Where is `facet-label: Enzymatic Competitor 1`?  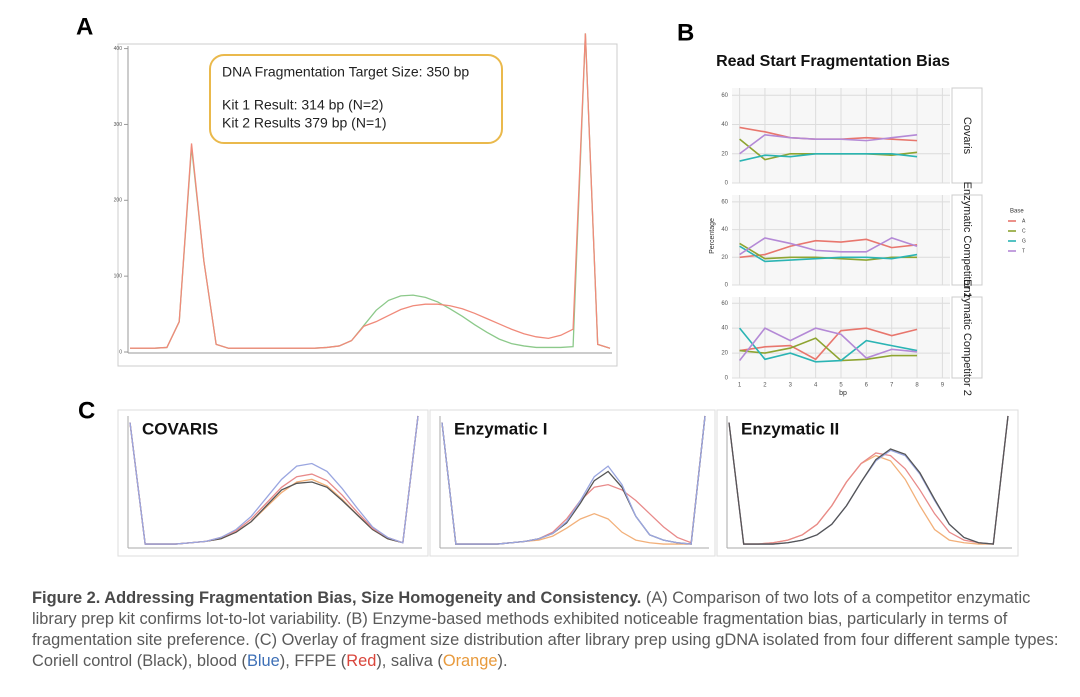 facet-label: Enzymatic Competitor 1 is located at coordinates (967, 240).